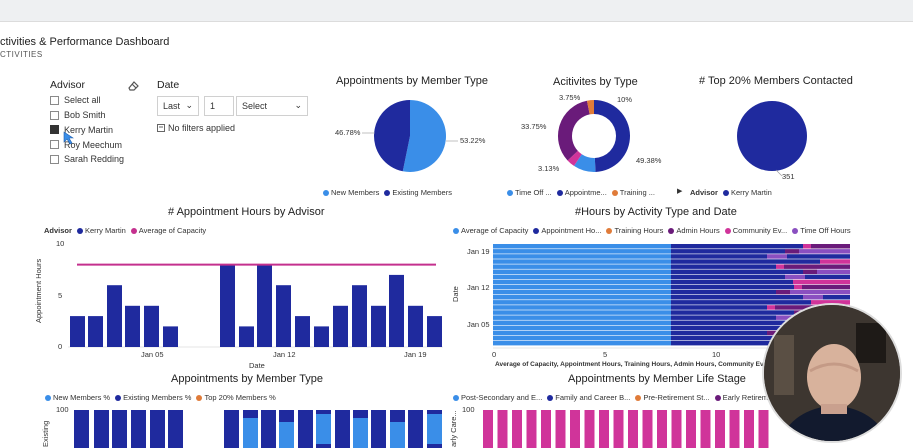  What do you see at coordinates (832, 373) in the screenshot?
I see `webcam-overlay` at bounding box center [832, 373].